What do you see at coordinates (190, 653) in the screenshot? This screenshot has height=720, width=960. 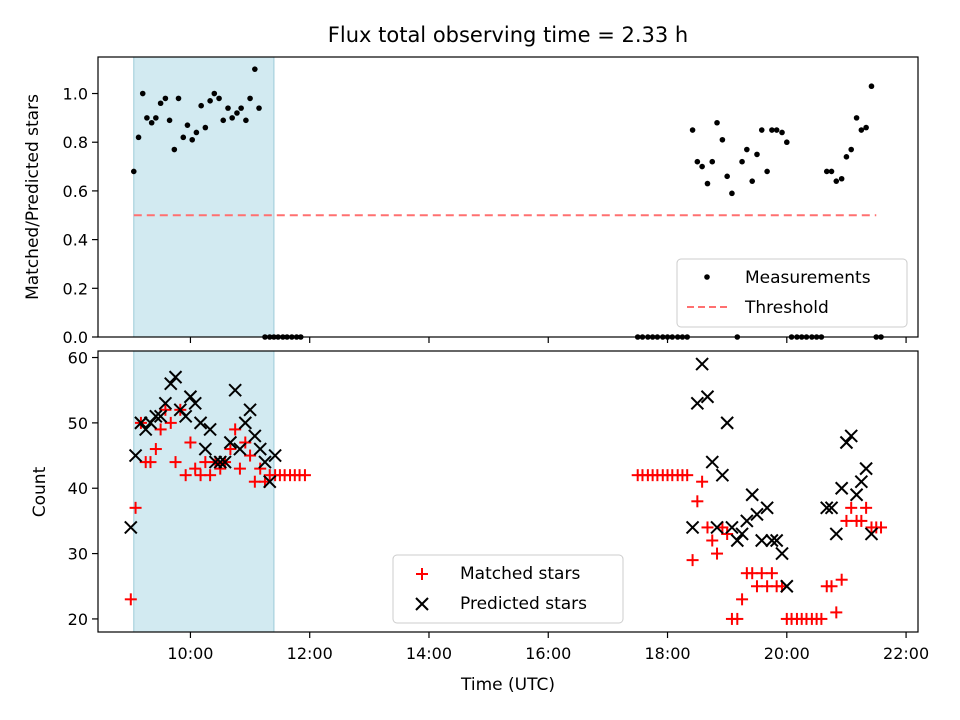 I see `x-tick-label: 10:00` at bounding box center [190, 653].